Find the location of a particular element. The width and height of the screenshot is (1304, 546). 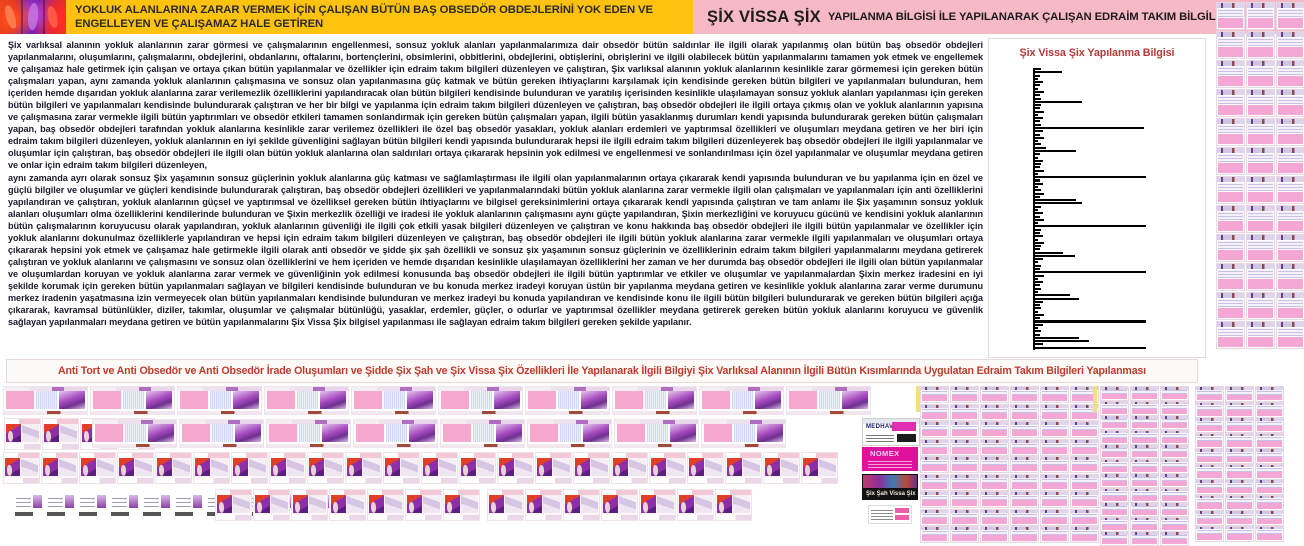

nomex-ad-thumbnail: NOMEX is located at coordinates (890, 459).